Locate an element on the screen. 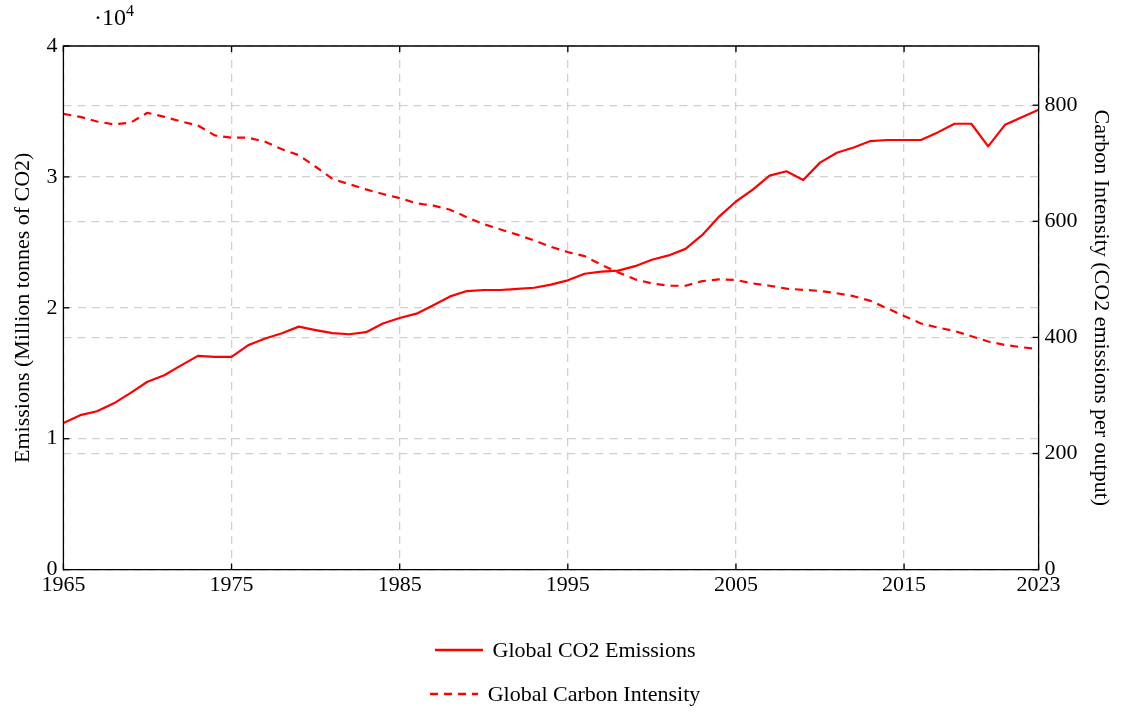 The width and height of the screenshot is (1128, 716). y2-tick-label: 600 is located at coordinates (1061, 220).